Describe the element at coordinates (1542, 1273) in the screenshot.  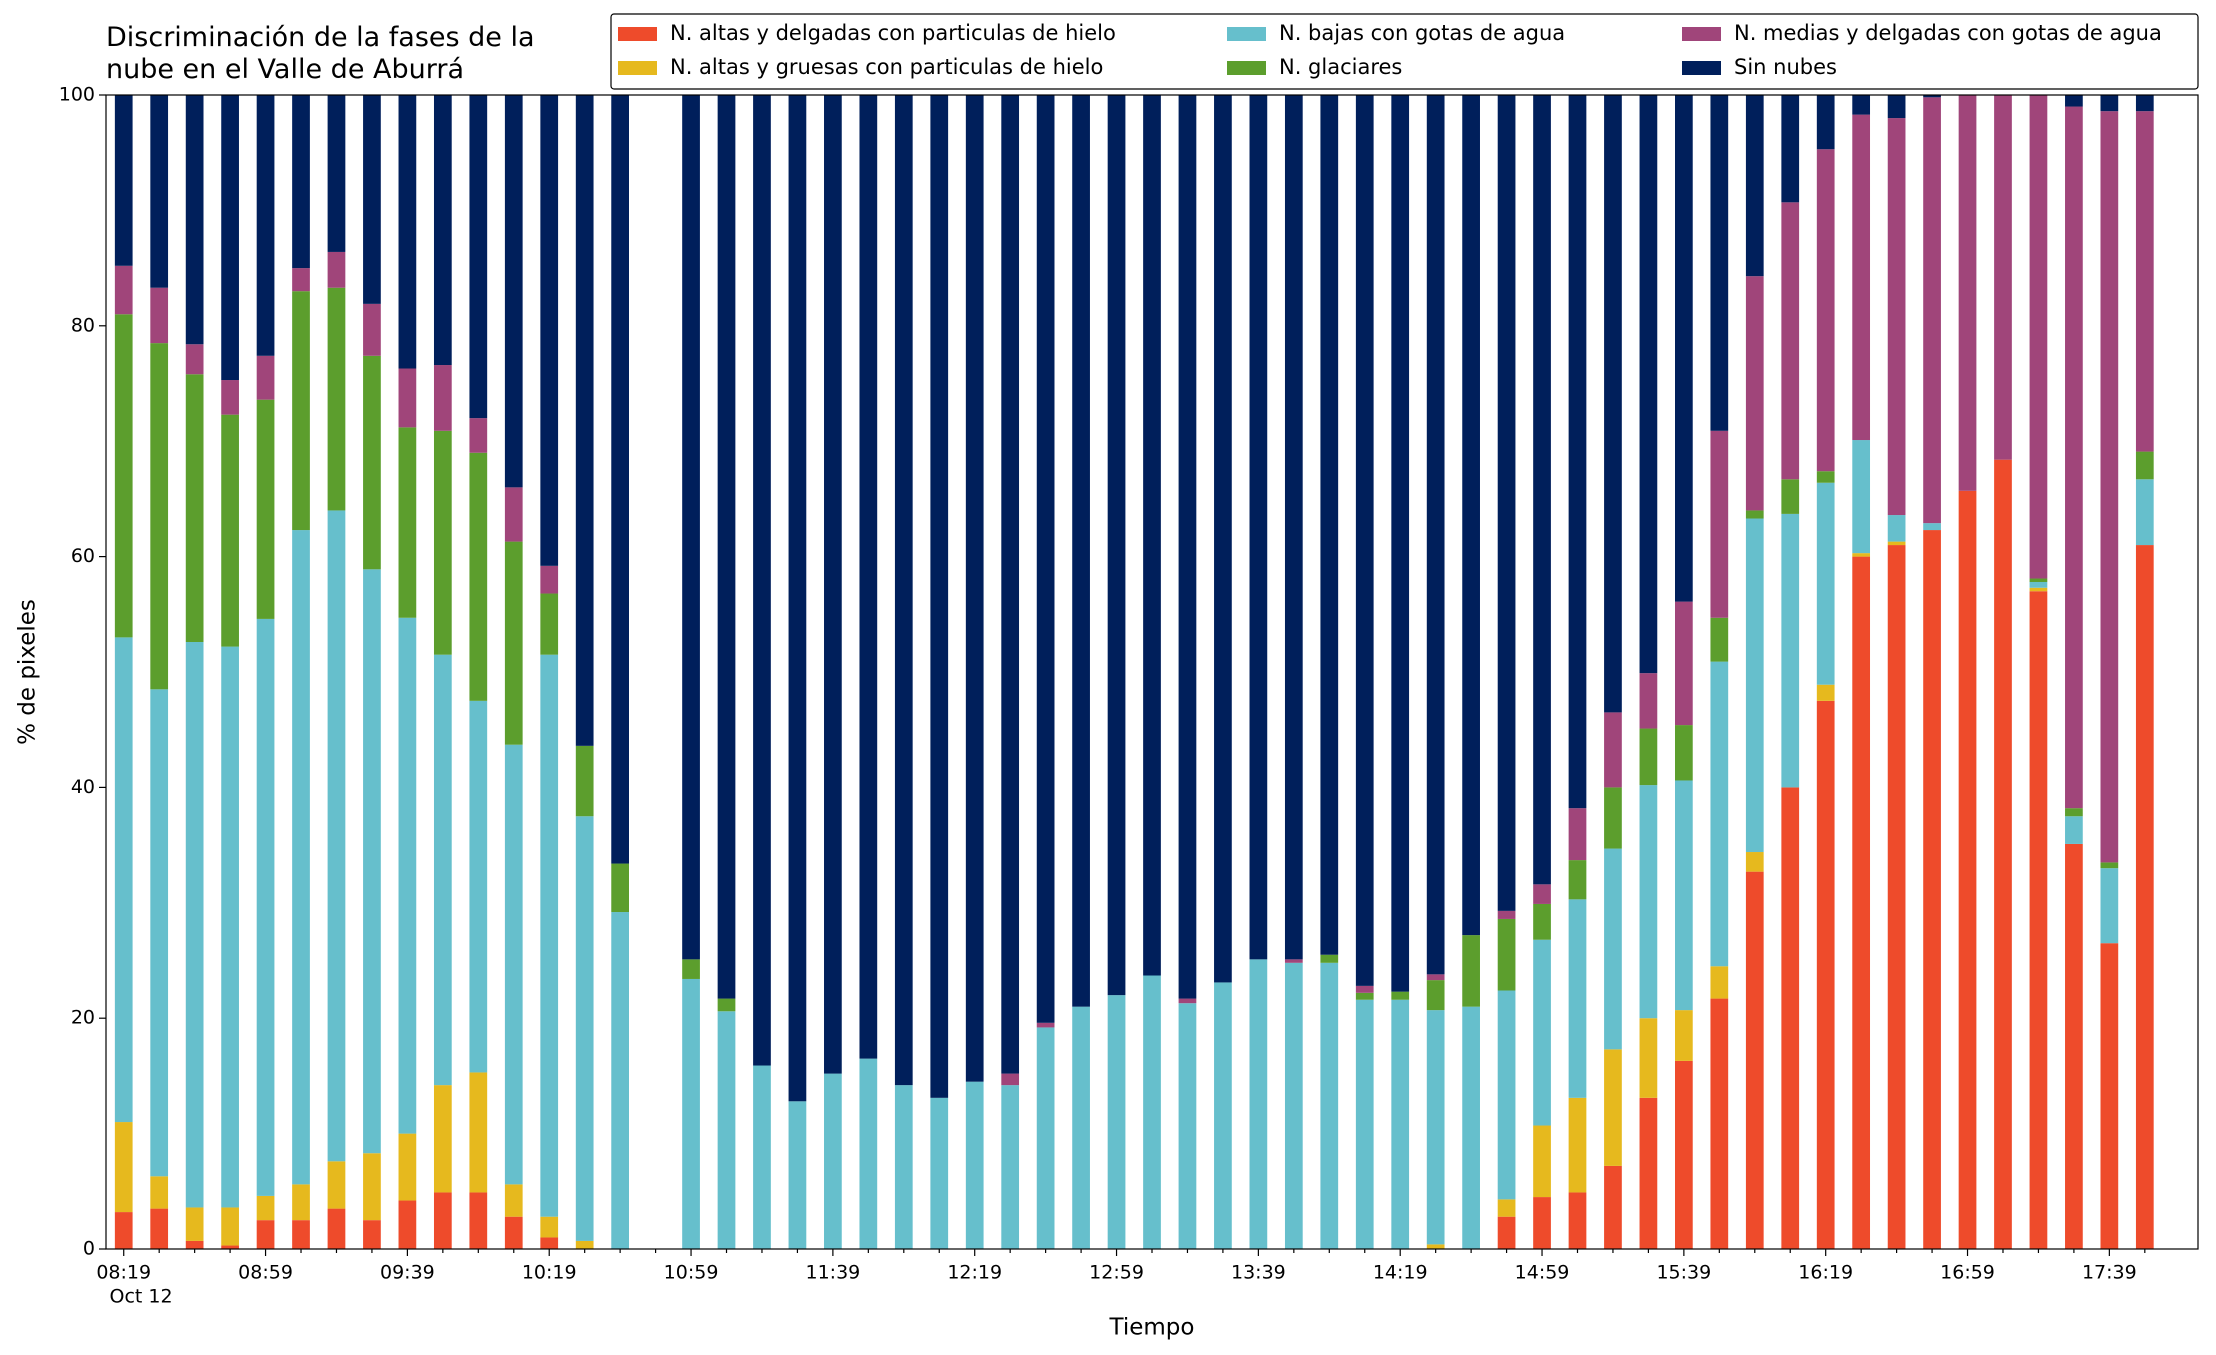
I see `x-tick-label: 14:59` at that location.